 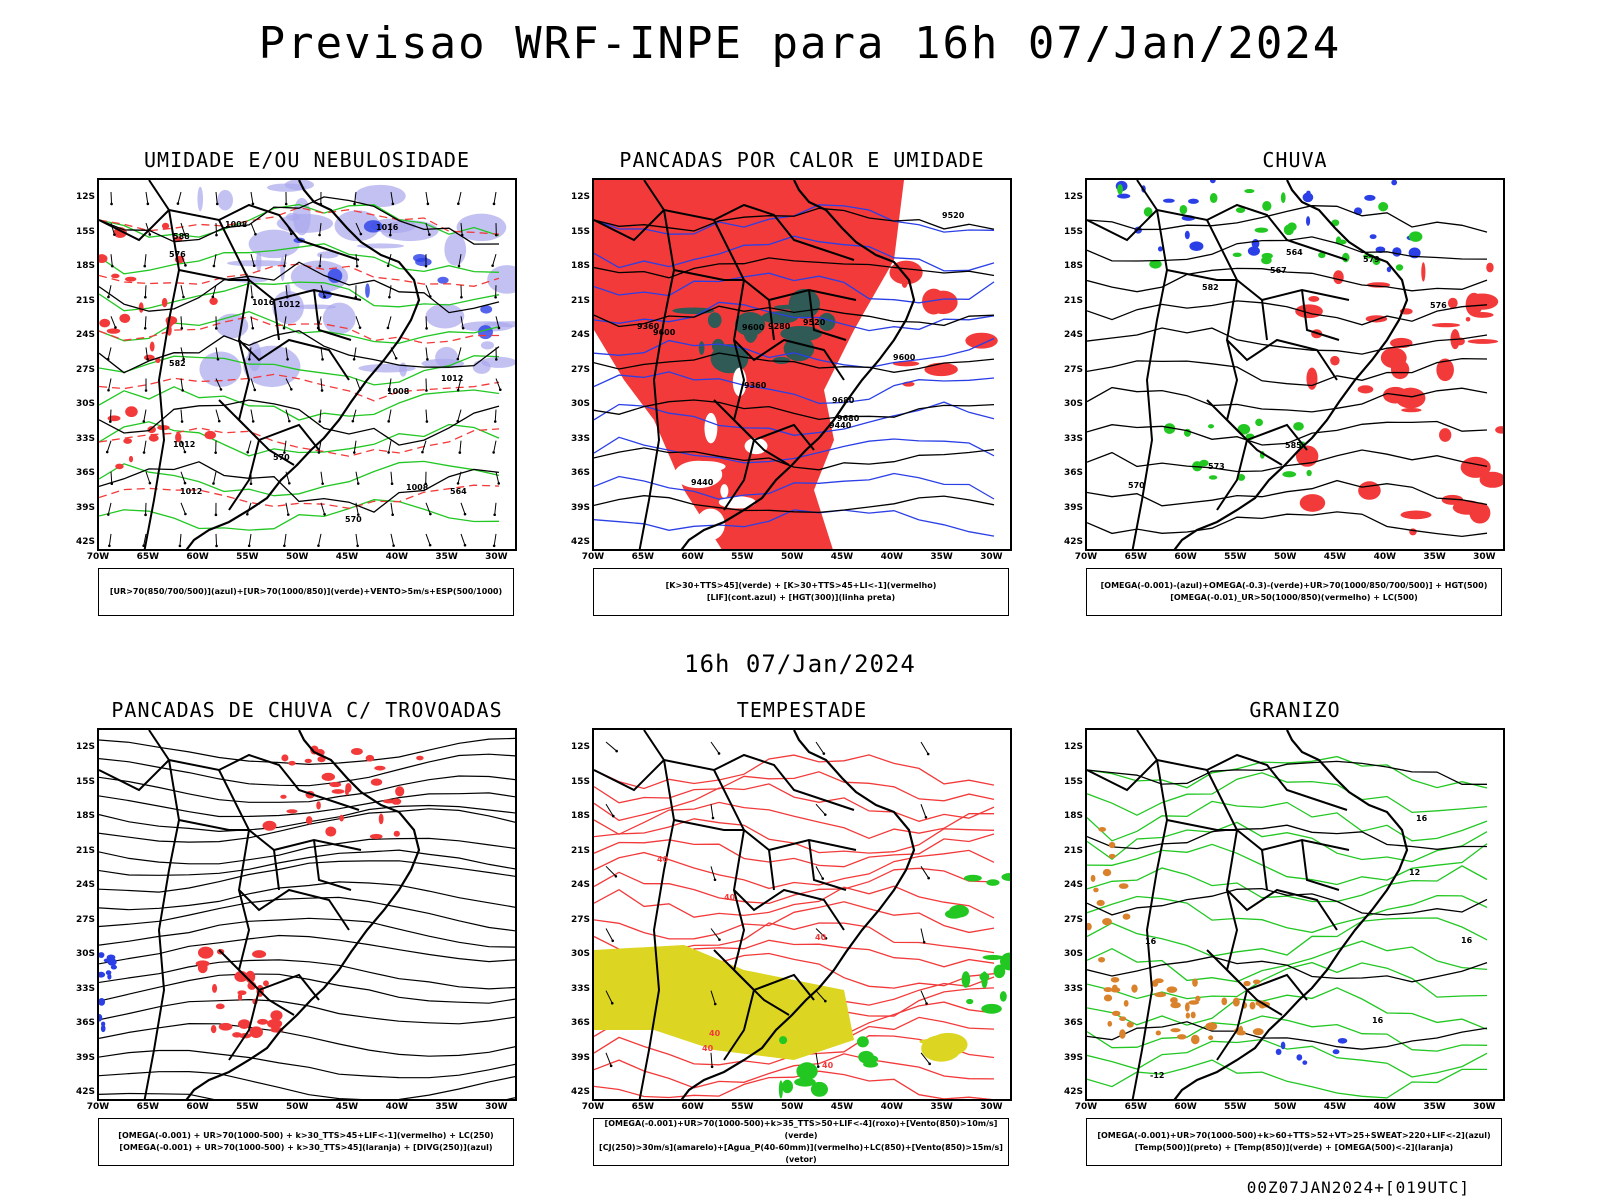 I want to click on y-tick-label: 18S, so click(x=580, y=816).